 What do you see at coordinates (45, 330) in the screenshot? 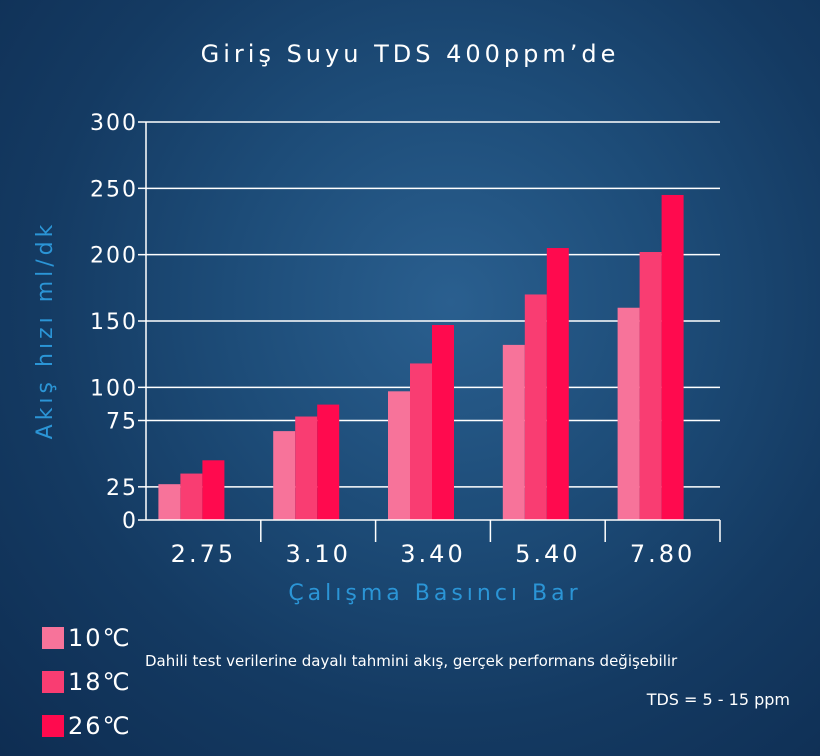
I see `y-axis-label: Akış hızı ml/dk` at bounding box center [45, 330].